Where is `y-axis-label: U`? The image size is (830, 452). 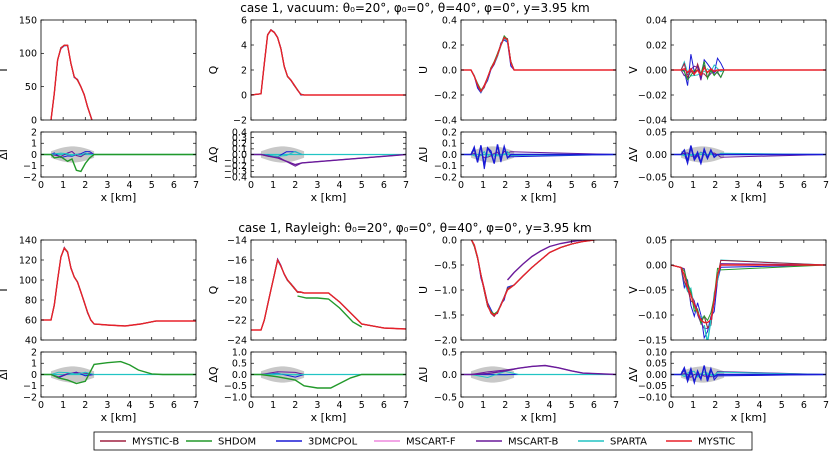
y-axis-label: U is located at coordinates (423, 70).